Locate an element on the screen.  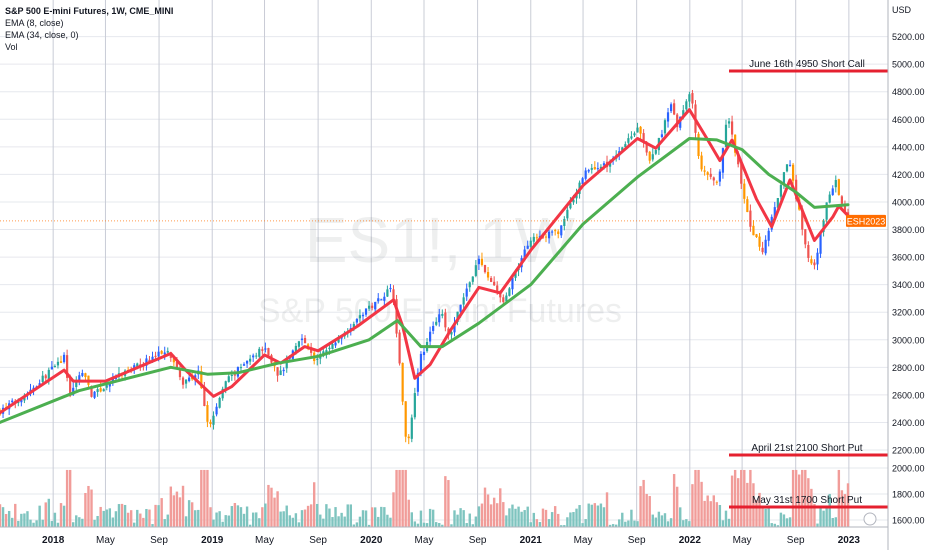
symbol-badge is located at coordinates (866, 220).